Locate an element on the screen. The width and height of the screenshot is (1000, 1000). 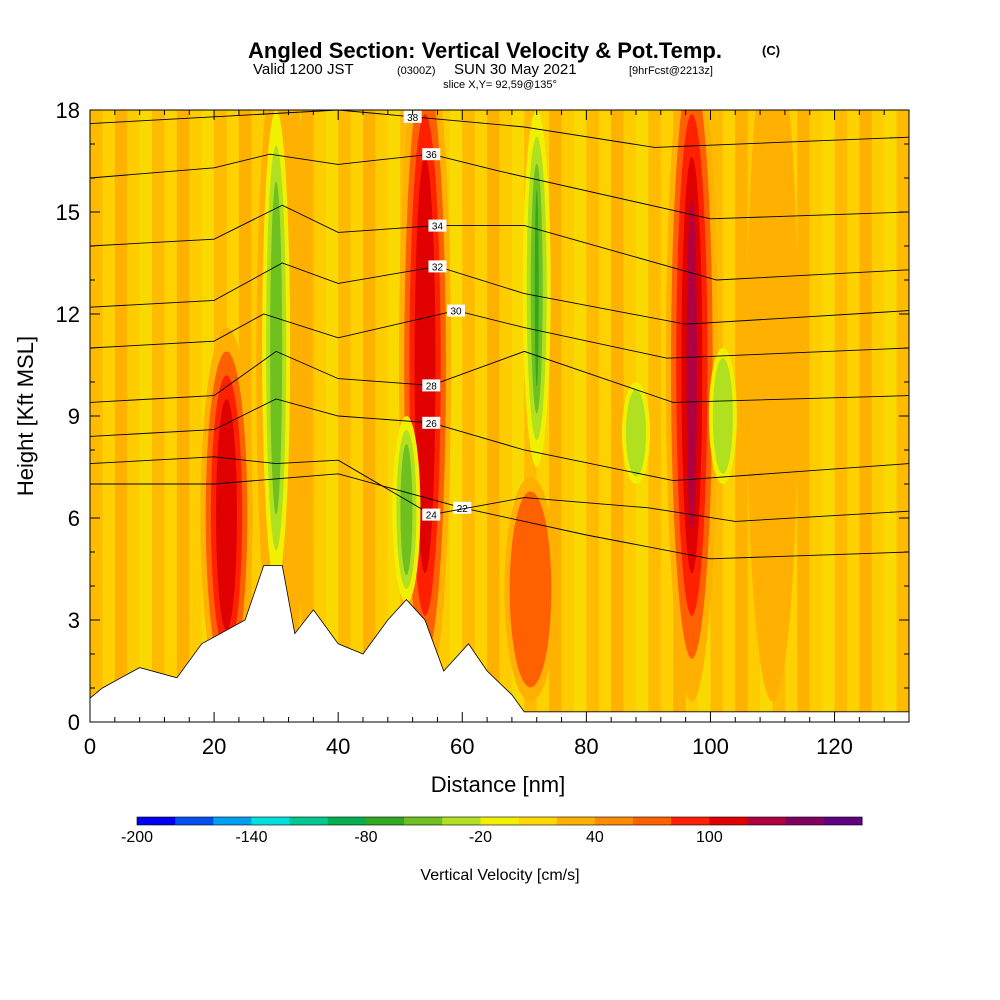
y-tick-label: 15 is located at coordinates (68, 212).